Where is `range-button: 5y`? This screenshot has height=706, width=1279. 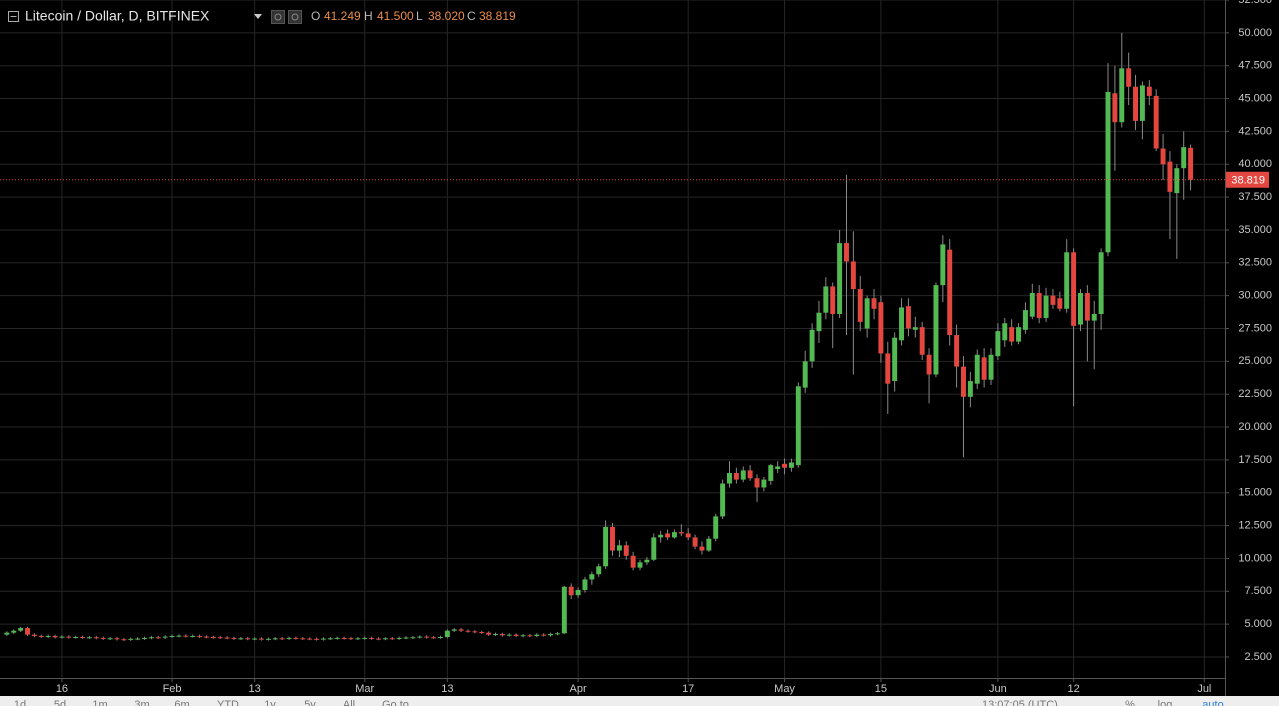 range-button: 5y is located at coordinates (310, 702).